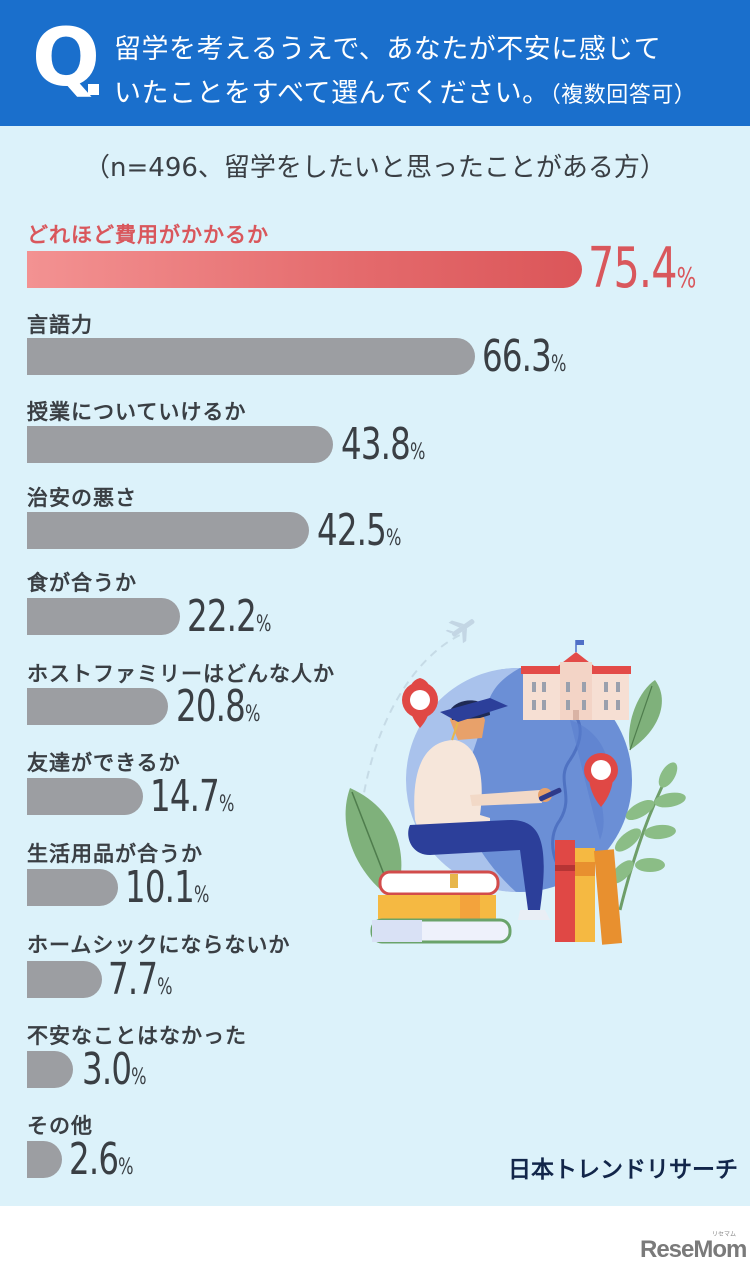 This screenshot has width=750, height=1275. I want to click on value-label: 3.0%, so click(114, 1074).